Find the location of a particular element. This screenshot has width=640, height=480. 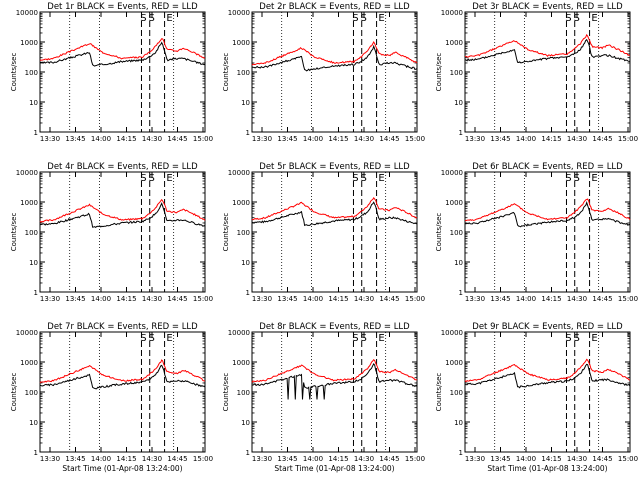

panel-title: Det 9r BLACK = Events, RED = LLD is located at coordinates (547, 327).